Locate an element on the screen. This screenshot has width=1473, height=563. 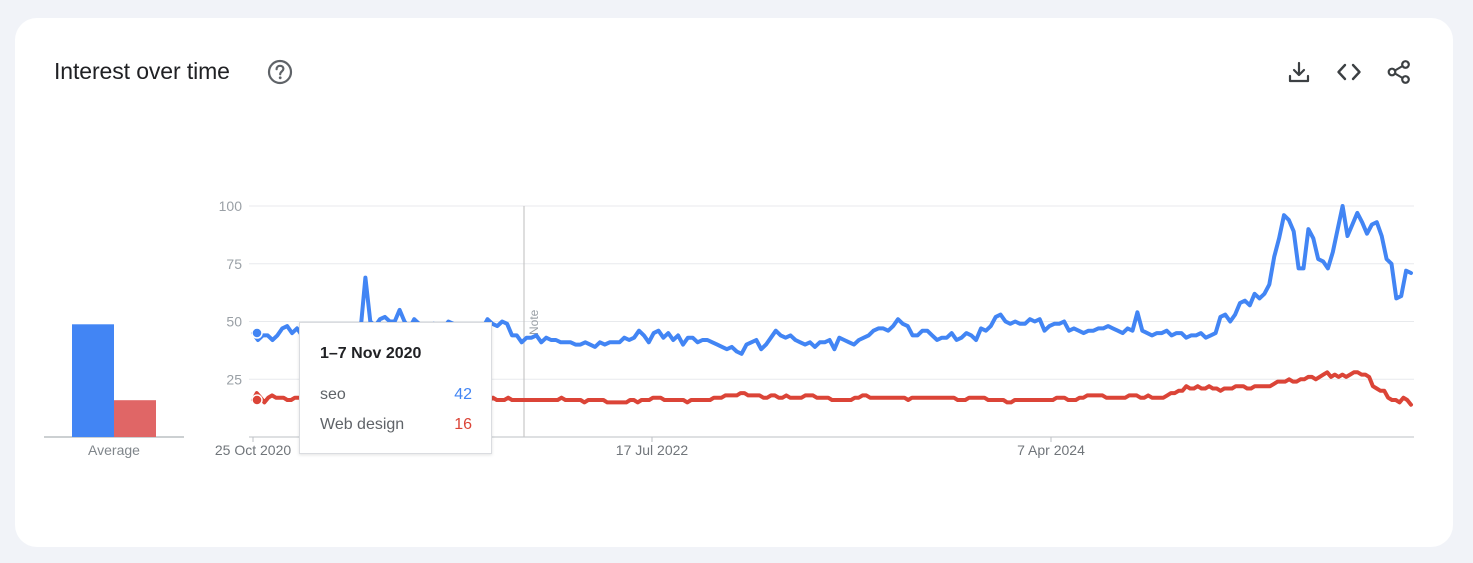
data-tooltip: 1–7 Nov 2020 seo 42 Web design 16 is located at coordinates (395, 388).